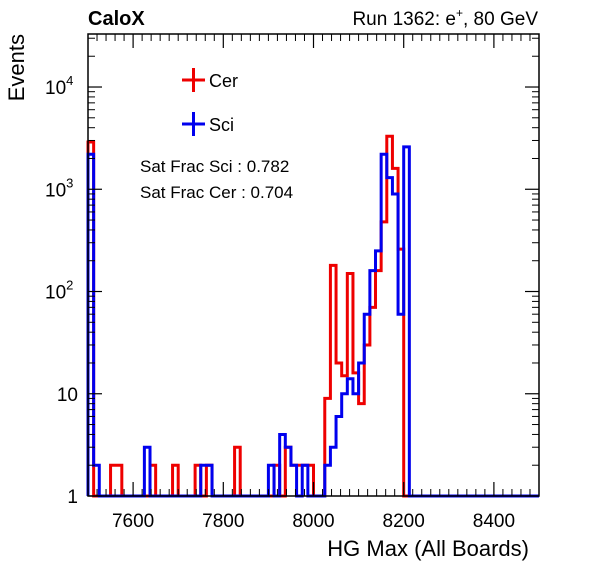 The width and height of the screenshot is (596, 577). Describe the element at coordinates (59, 86) in the screenshot. I see `y-tick-label-10000: 10⁴` at that location.